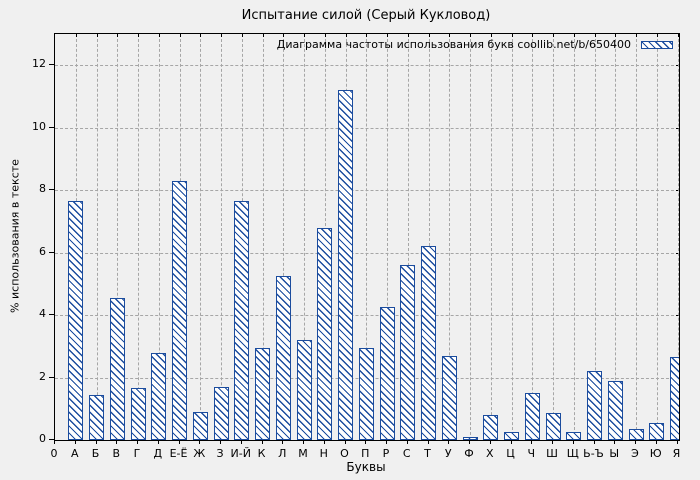 Image resolution: width=700 pixels, height=480 pixels. What do you see at coordinates (76, 320) in the screenshot?
I see `bar-А` at bounding box center [76, 320].